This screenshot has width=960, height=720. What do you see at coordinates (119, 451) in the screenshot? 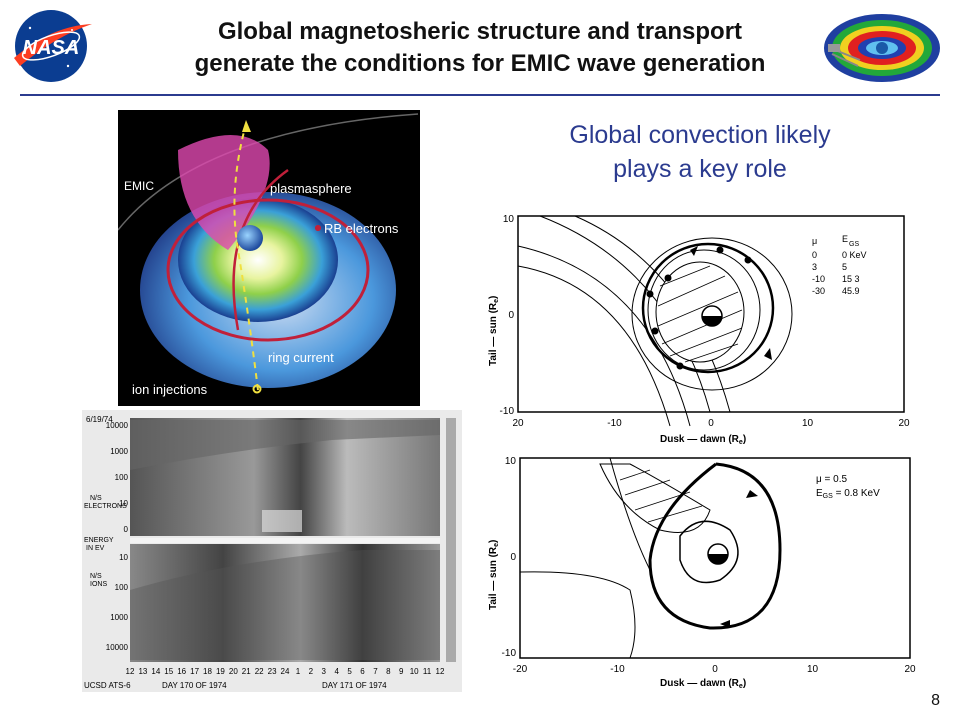
I see `spectrogram-top-tick-label: 1000` at bounding box center [119, 451].